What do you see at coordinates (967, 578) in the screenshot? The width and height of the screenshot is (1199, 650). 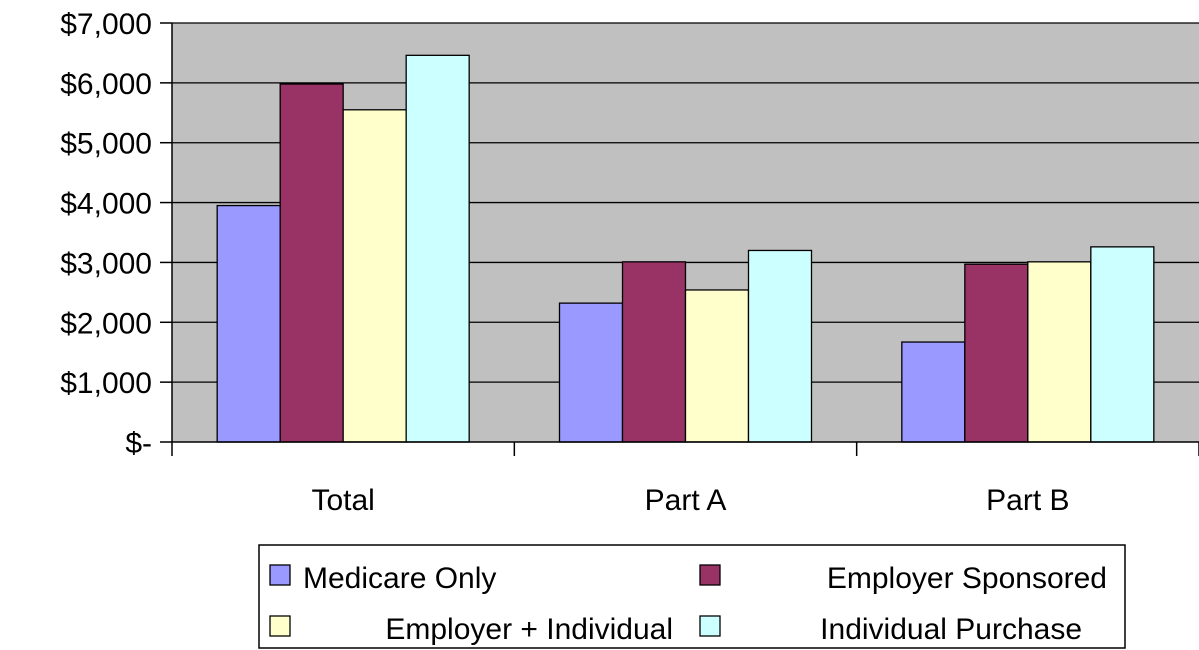 I see `legend-label: Employer Sponsored` at bounding box center [967, 578].